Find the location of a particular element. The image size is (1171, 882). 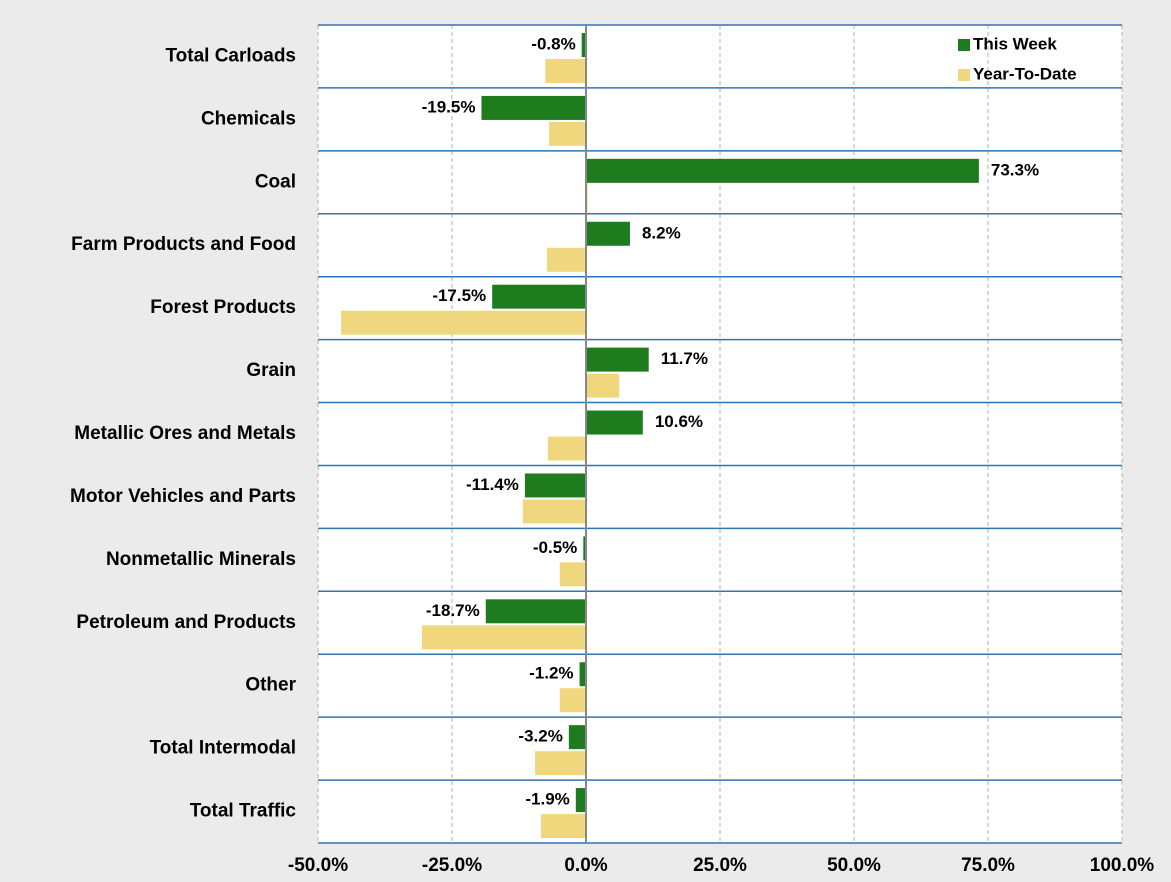

y-tick-label: Chemicals is located at coordinates (248, 118).